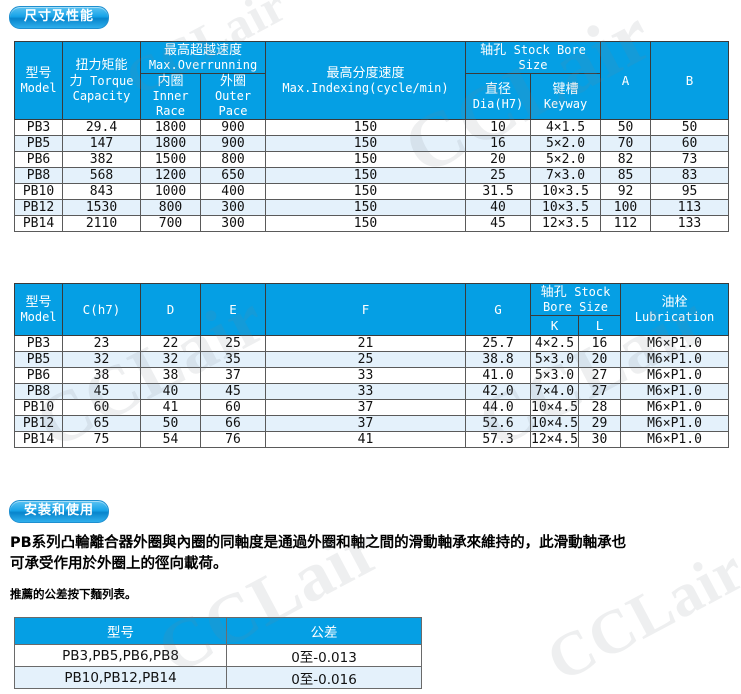 Image resolution: width=741 pixels, height=694 pixels. What do you see at coordinates (565, 223) in the screenshot?
I see `cell-keyway: 12×3.5` at bounding box center [565, 223].